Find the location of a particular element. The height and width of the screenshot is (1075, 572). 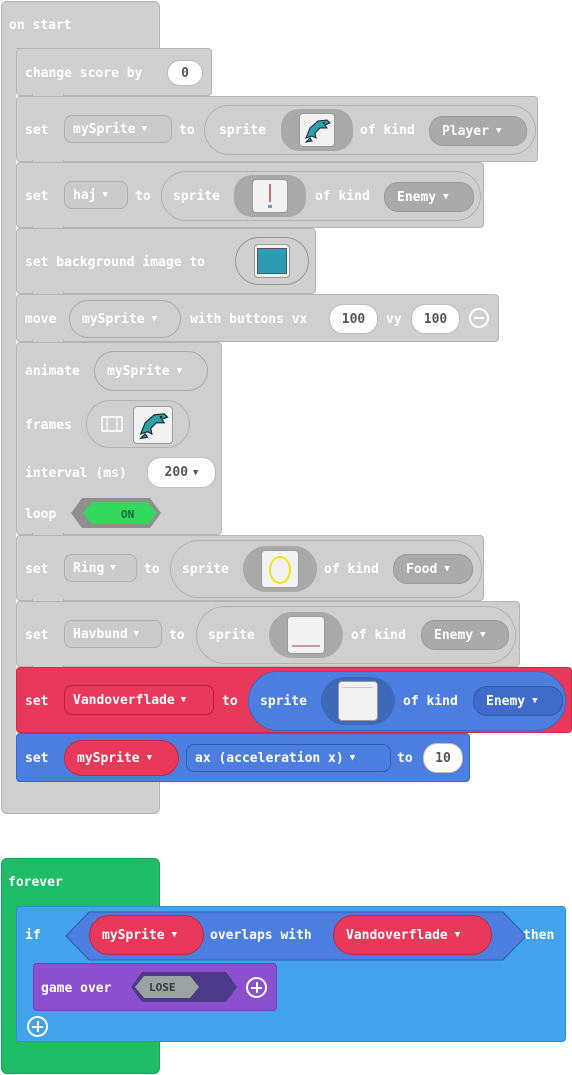

set-background-block: set background image to is located at coordinates (166, 264).